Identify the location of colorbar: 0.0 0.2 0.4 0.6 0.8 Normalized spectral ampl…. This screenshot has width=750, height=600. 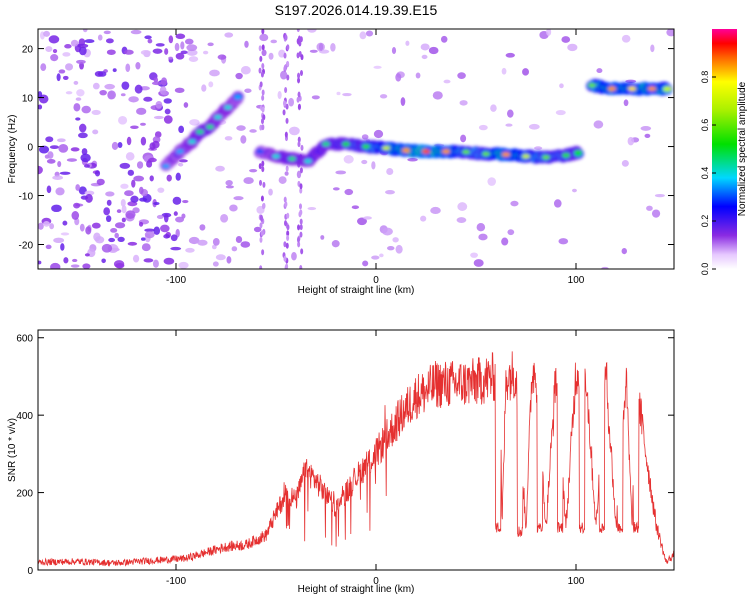
(724, 152).